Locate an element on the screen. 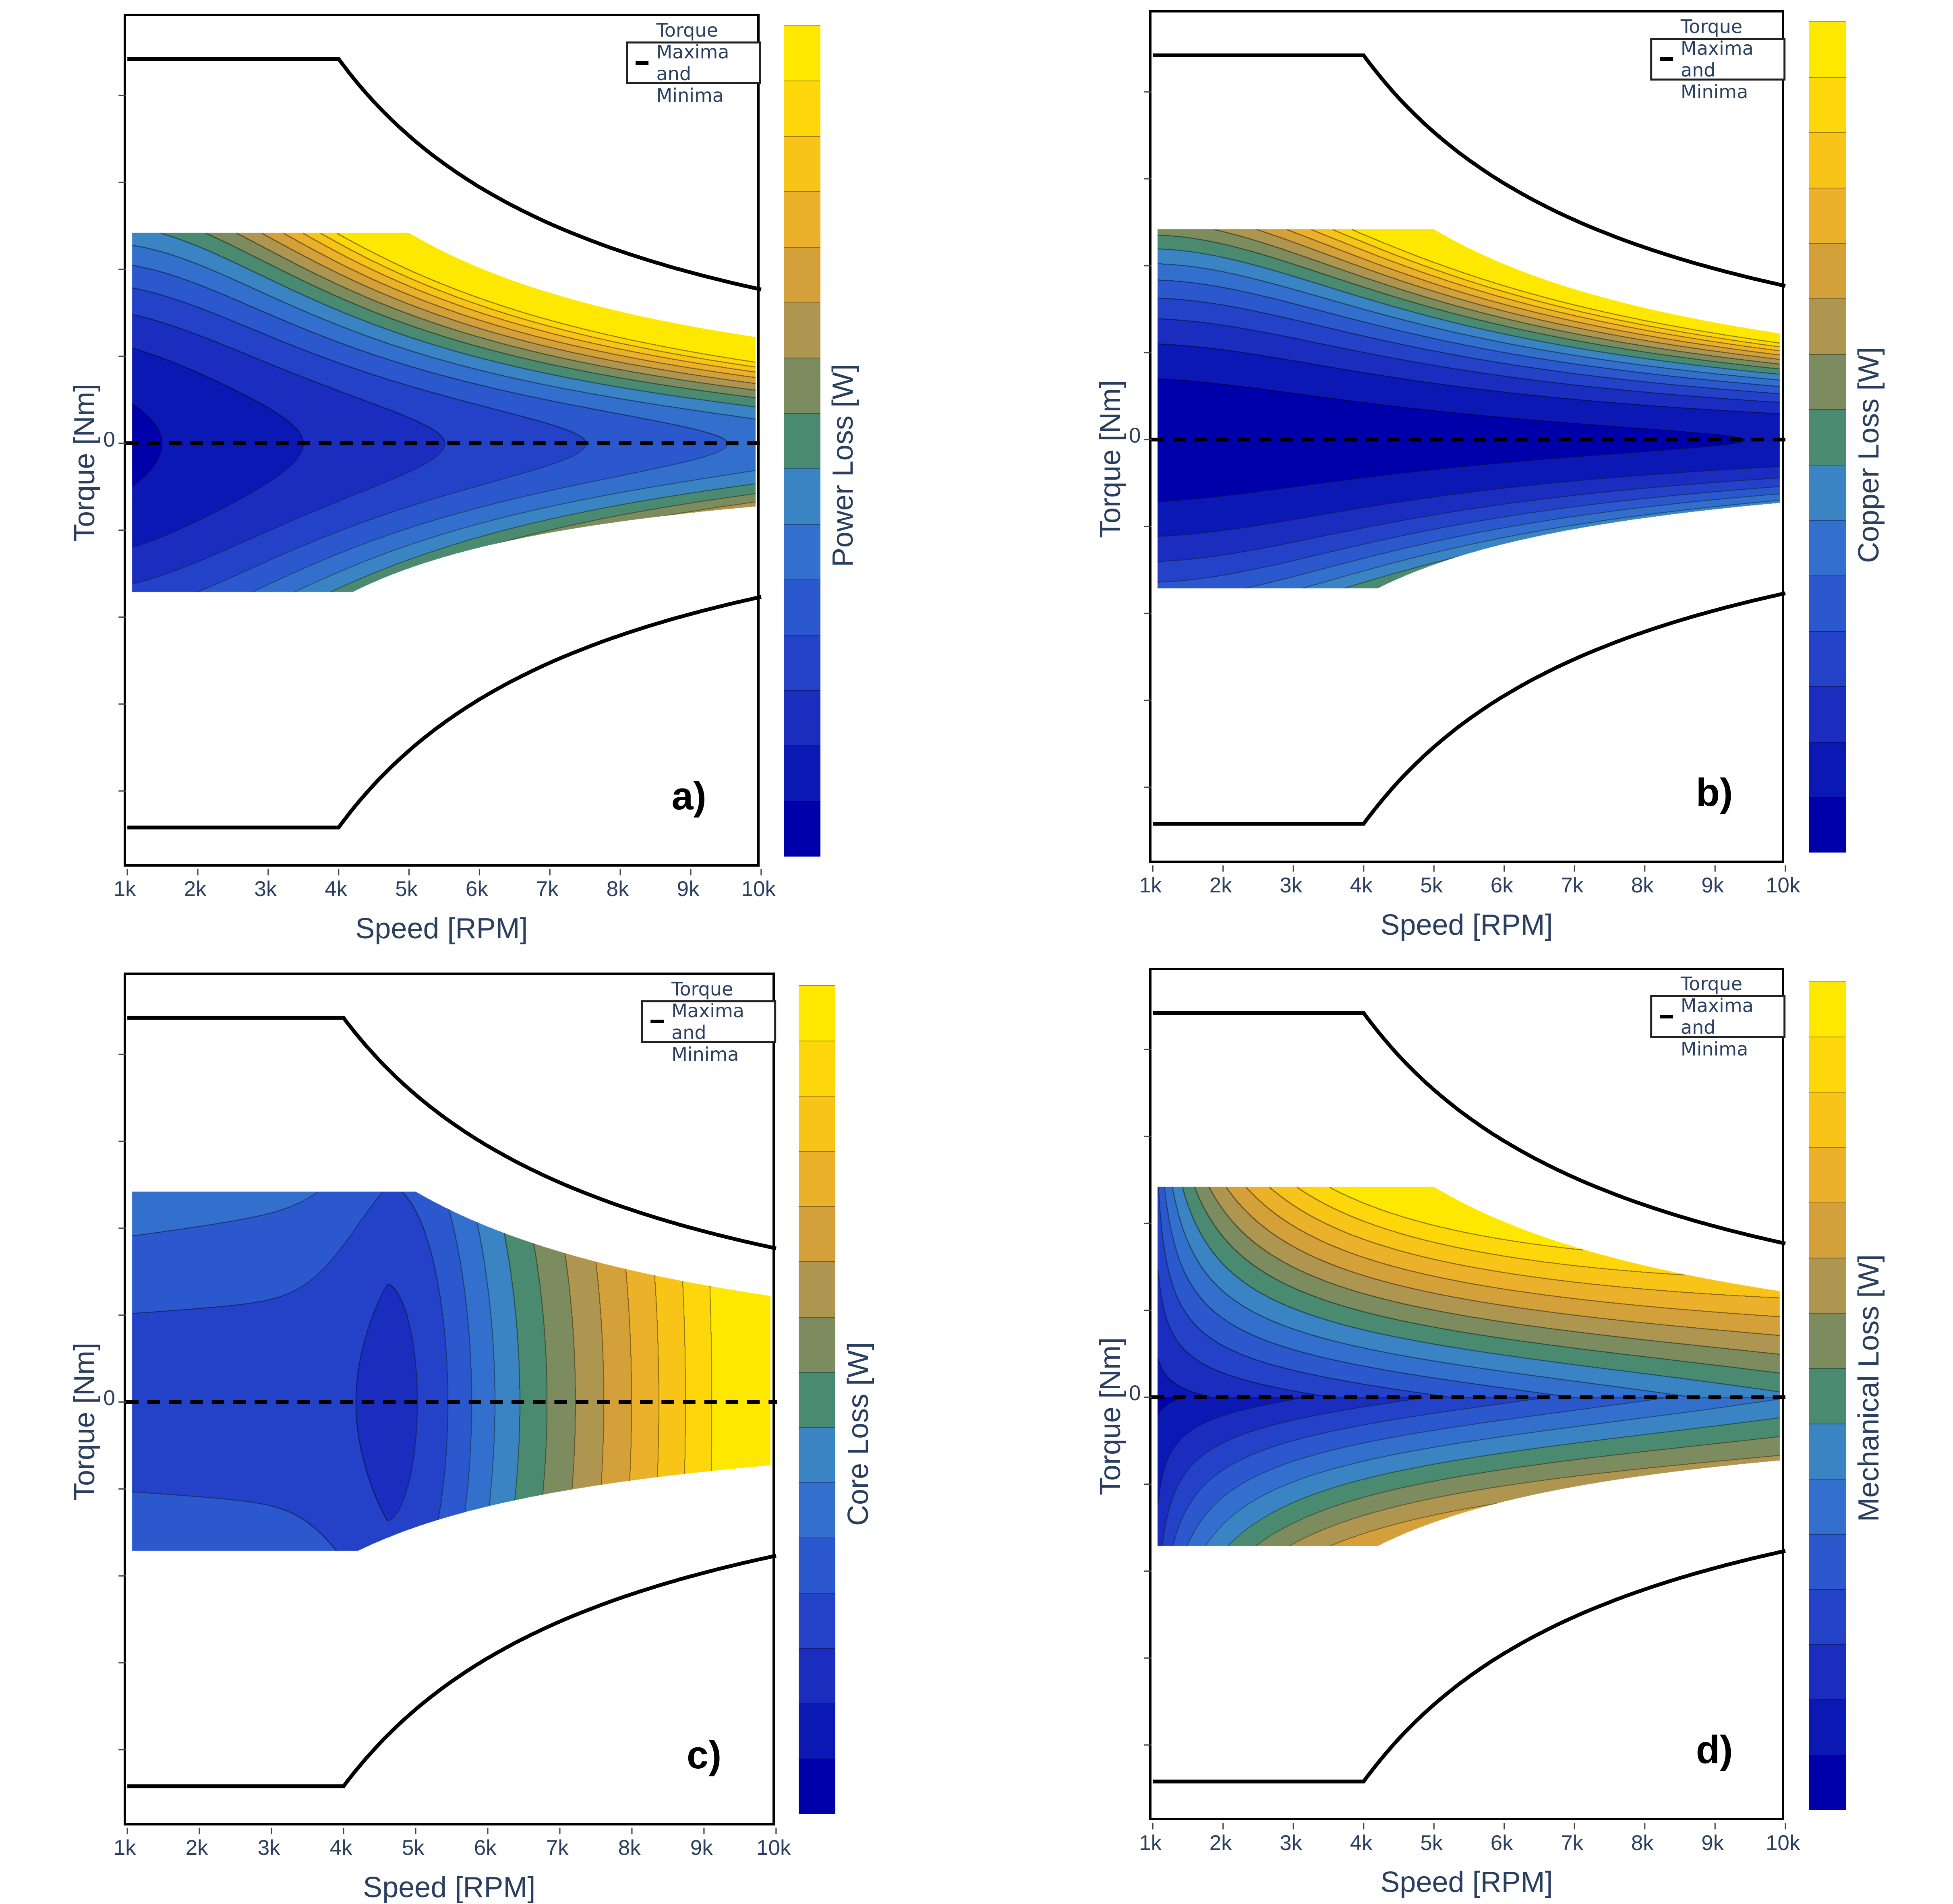  panel-label: c) is located at coordinates (704, 1754).